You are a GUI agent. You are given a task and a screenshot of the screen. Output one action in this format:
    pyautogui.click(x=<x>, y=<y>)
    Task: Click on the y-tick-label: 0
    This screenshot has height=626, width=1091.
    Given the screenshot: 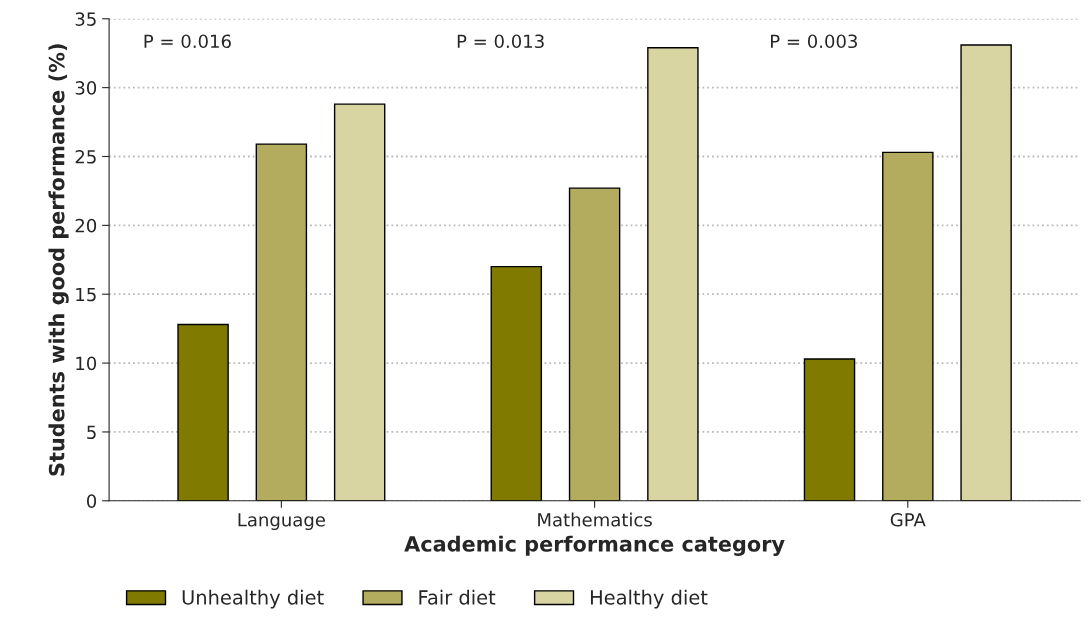 What is the action you would take?
    pyautogui.click(x=92, y=501)
    